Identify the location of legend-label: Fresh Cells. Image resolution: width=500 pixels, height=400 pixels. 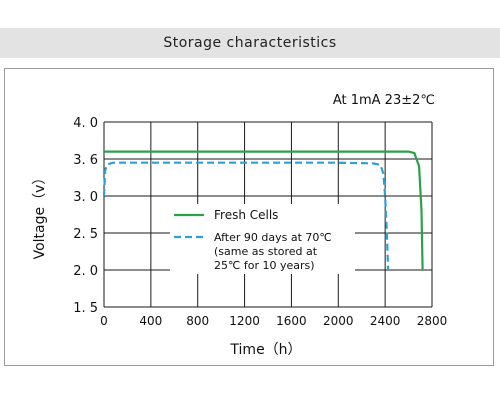
(246, 215).